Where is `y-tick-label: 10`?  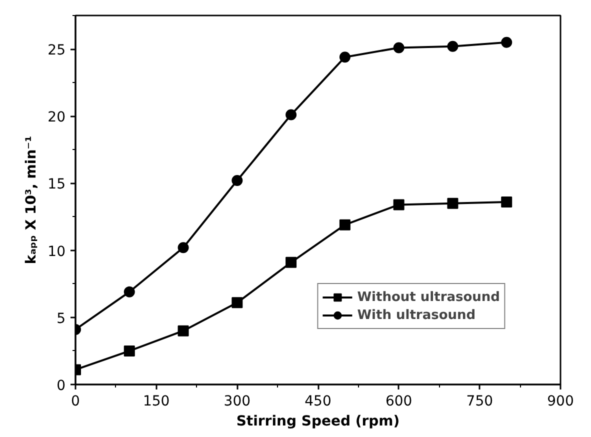 y-tick-label: 10 is located at coordinates (57, 252).